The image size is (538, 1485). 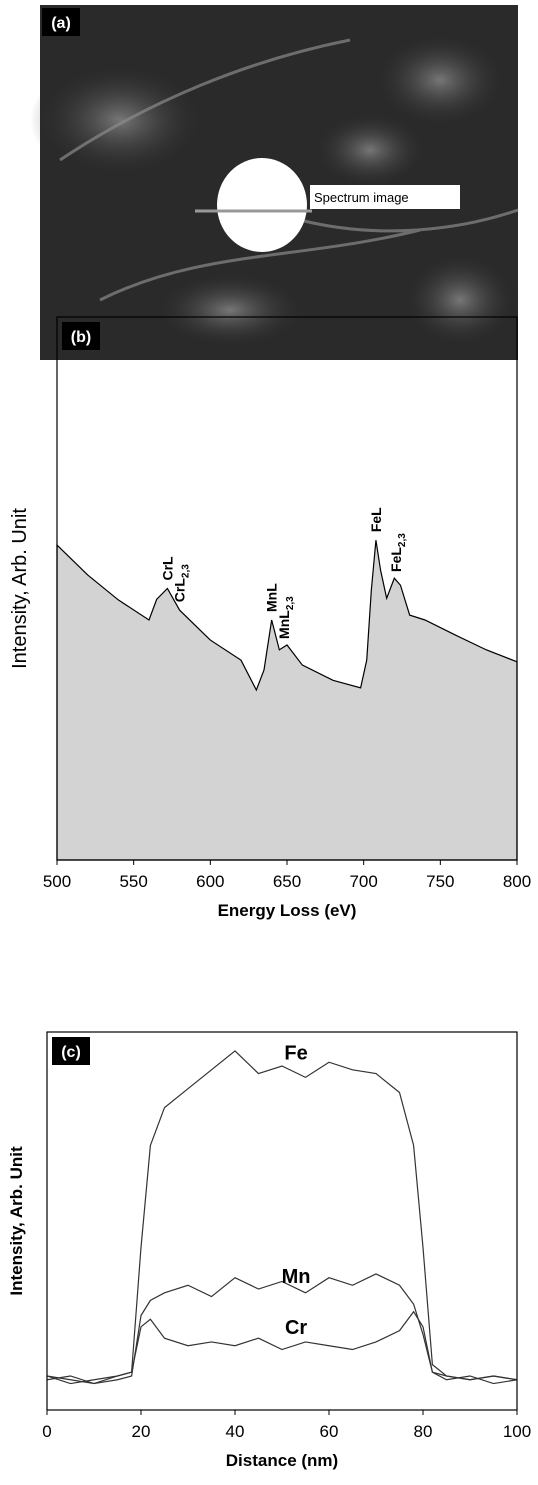 I want to click on panel-label: (c), so click(x=71, y=1052).